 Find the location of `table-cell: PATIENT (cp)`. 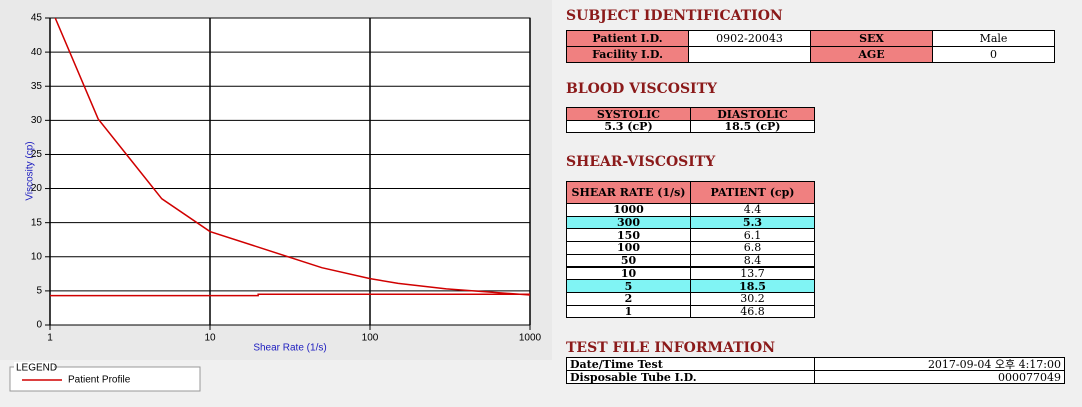

table-cell: PATIENT (cp) is located at coordinates (752, 192).